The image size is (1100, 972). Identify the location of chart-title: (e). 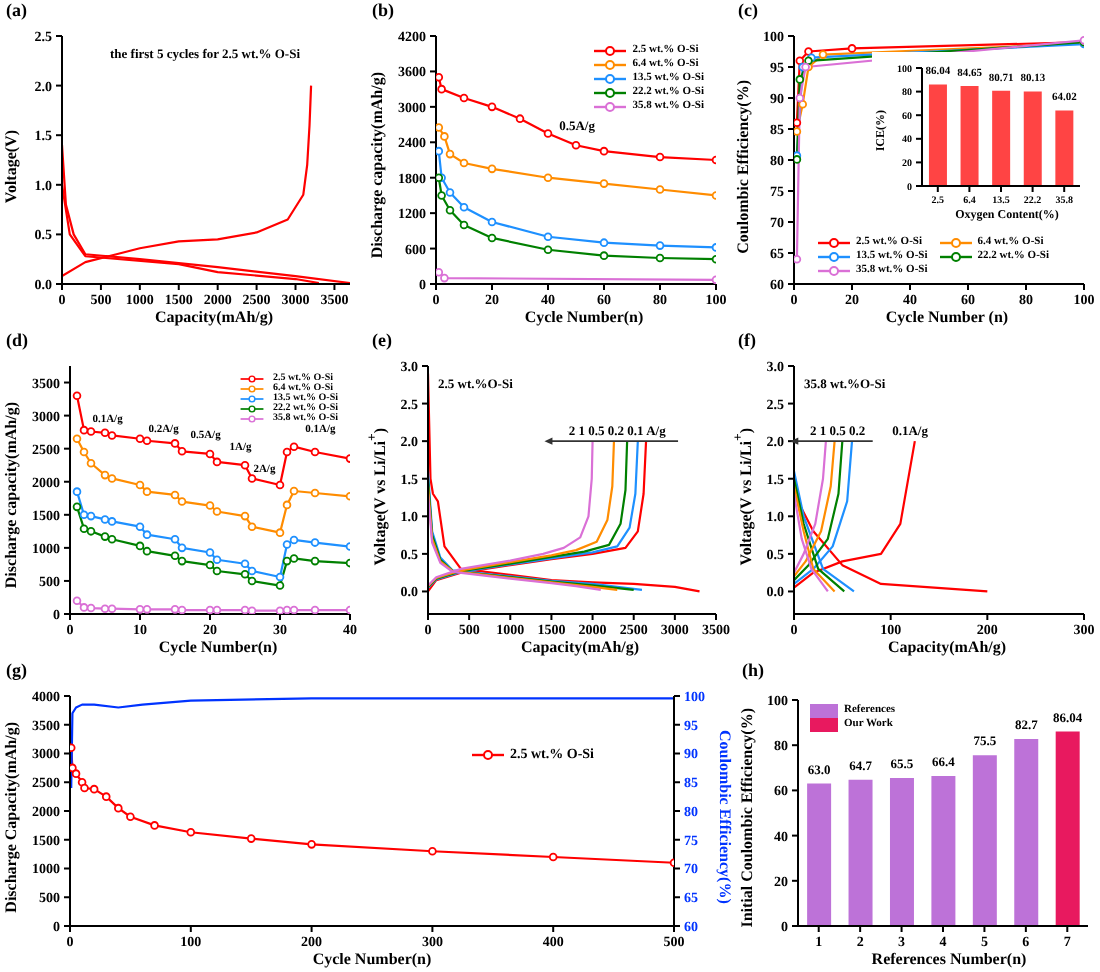
(382, 340).